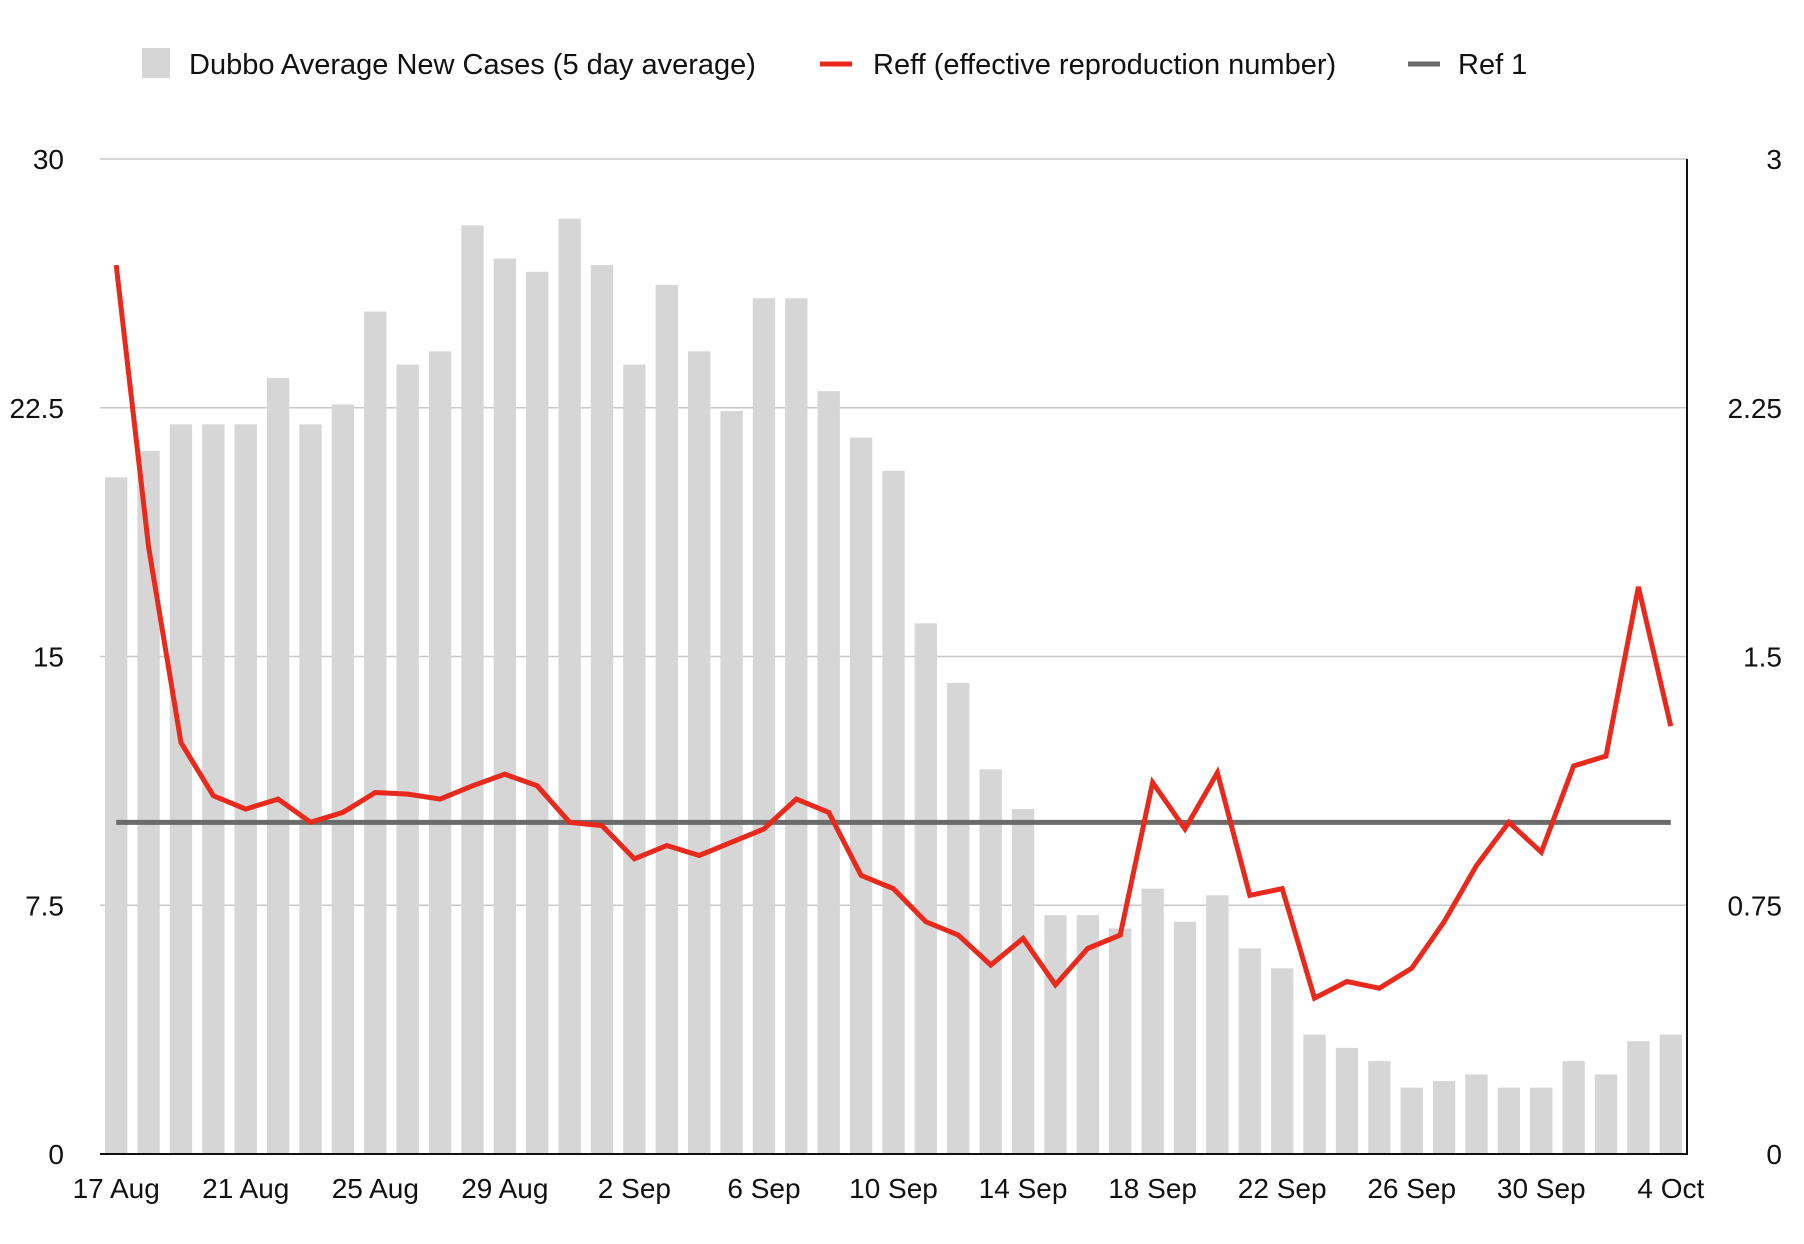 The height and width of the screenshot is (1244, 1804). What do you see at coordinates (1670, 1188) in the screenshot?
I see `x-tick-label: 4 Oct` at bounding box center [1670, 1188].